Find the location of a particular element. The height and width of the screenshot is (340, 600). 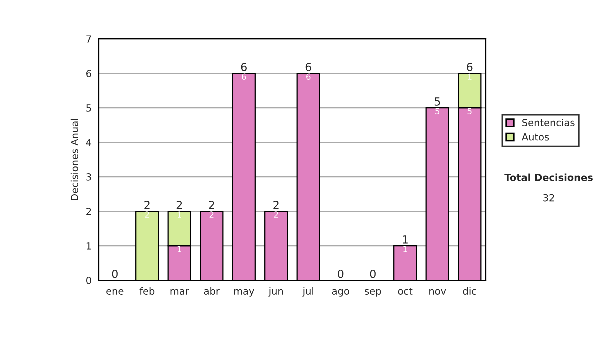

y-tick-label: 4 is located at coordinates (89, 142).